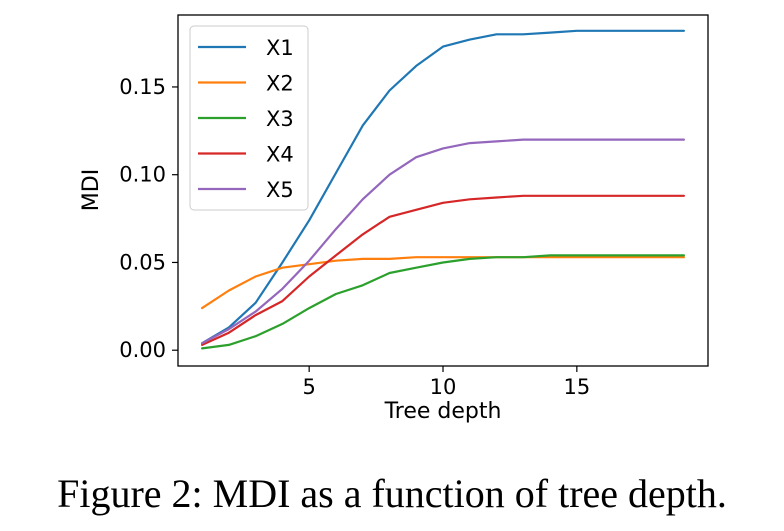 This screenshot has height=531, width=784. I want to click on series-line-x3, so click(443, 302).